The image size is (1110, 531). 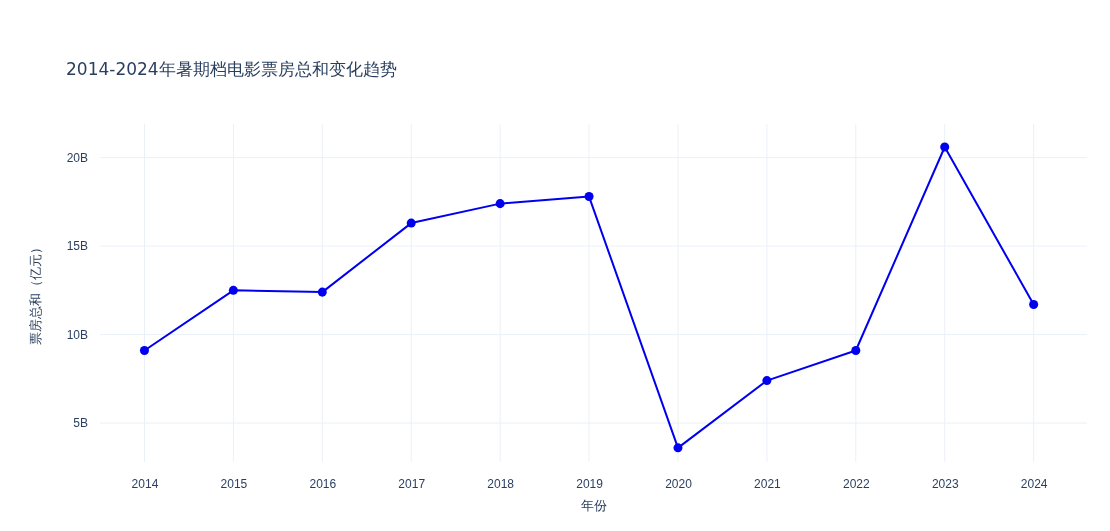 I want to click on x-tick-label: 2020, so click(x=679, y=483).